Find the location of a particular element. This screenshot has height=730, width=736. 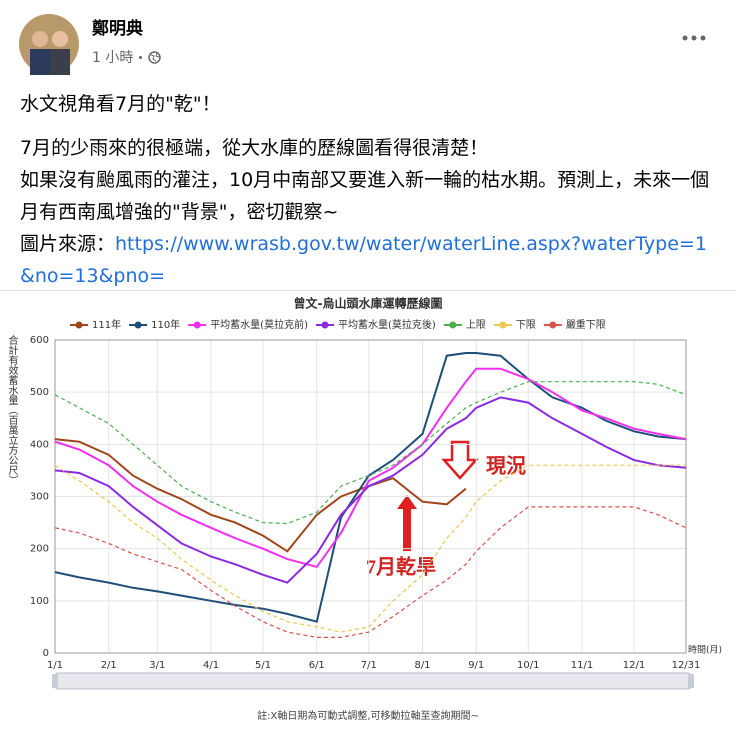

x-tick-label: 10/1 is located at coordinates (528, 665).